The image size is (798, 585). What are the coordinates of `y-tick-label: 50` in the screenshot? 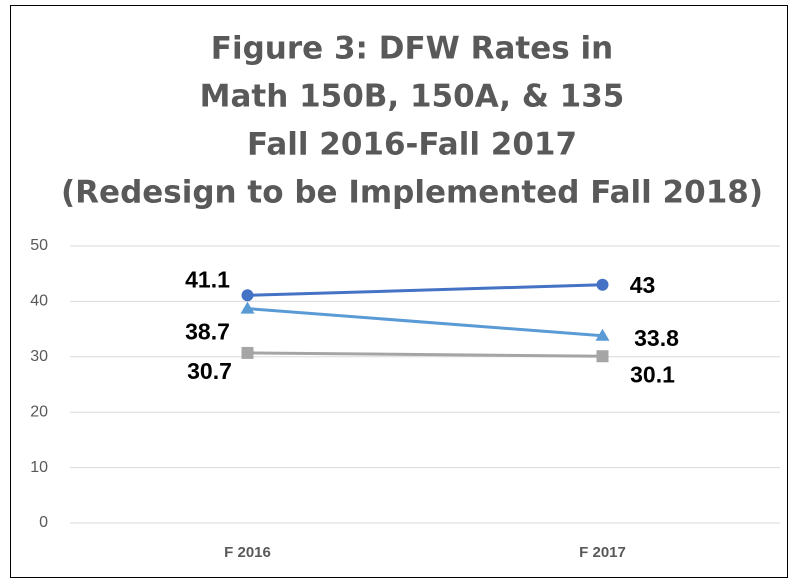 It's located at (39, 245).